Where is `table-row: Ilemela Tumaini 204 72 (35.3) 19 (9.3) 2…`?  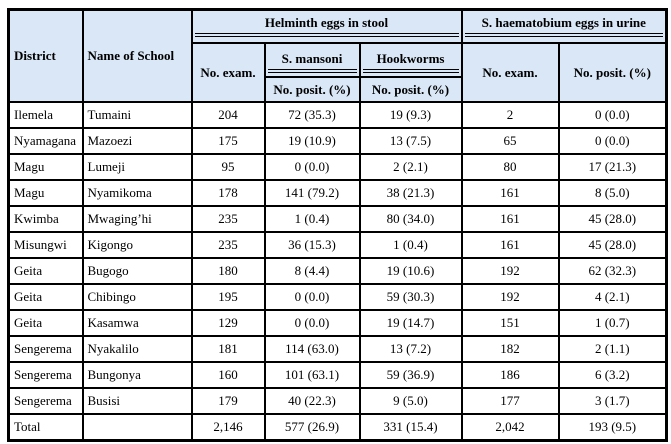
table-row: Ilemela Tumaini 204 72 (35.3) 19 (9.3) 2… is located at coordinates (337, 115).